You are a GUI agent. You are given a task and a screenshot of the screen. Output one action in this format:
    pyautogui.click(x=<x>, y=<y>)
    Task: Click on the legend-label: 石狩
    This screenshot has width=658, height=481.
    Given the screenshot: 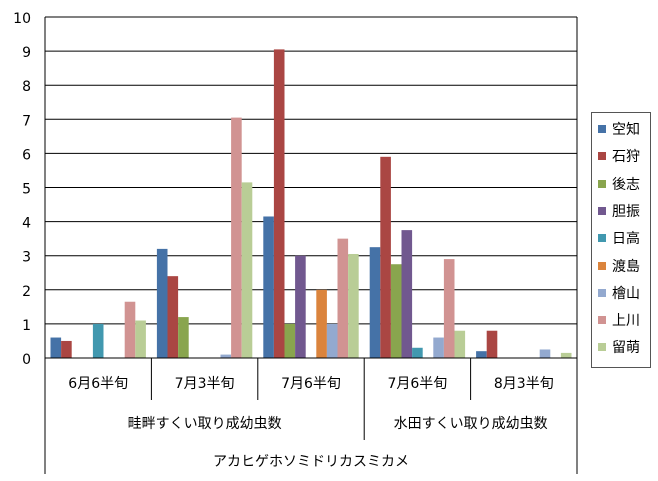 What is the action you would take?
    pyautogui.click(x=626, y=157)
    